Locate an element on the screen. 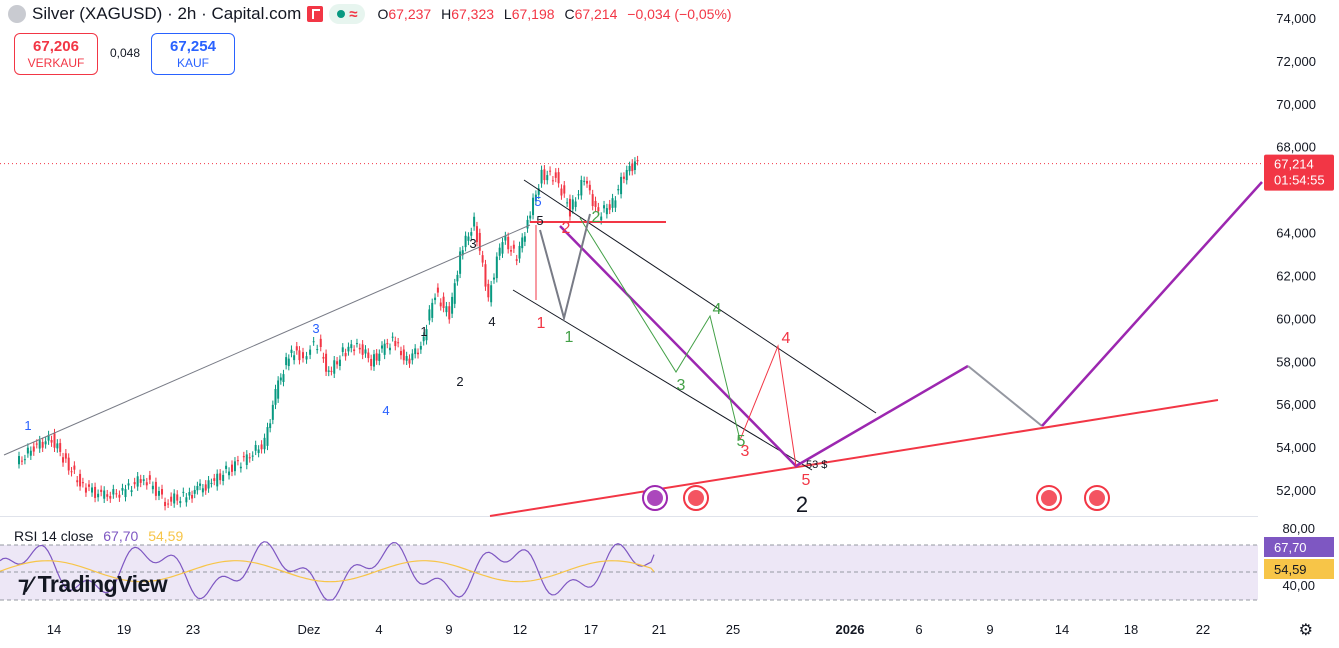 This screenshot has width=1339, height=648. price-tick-label: 62,000 is located at coordinates (1296, 275).